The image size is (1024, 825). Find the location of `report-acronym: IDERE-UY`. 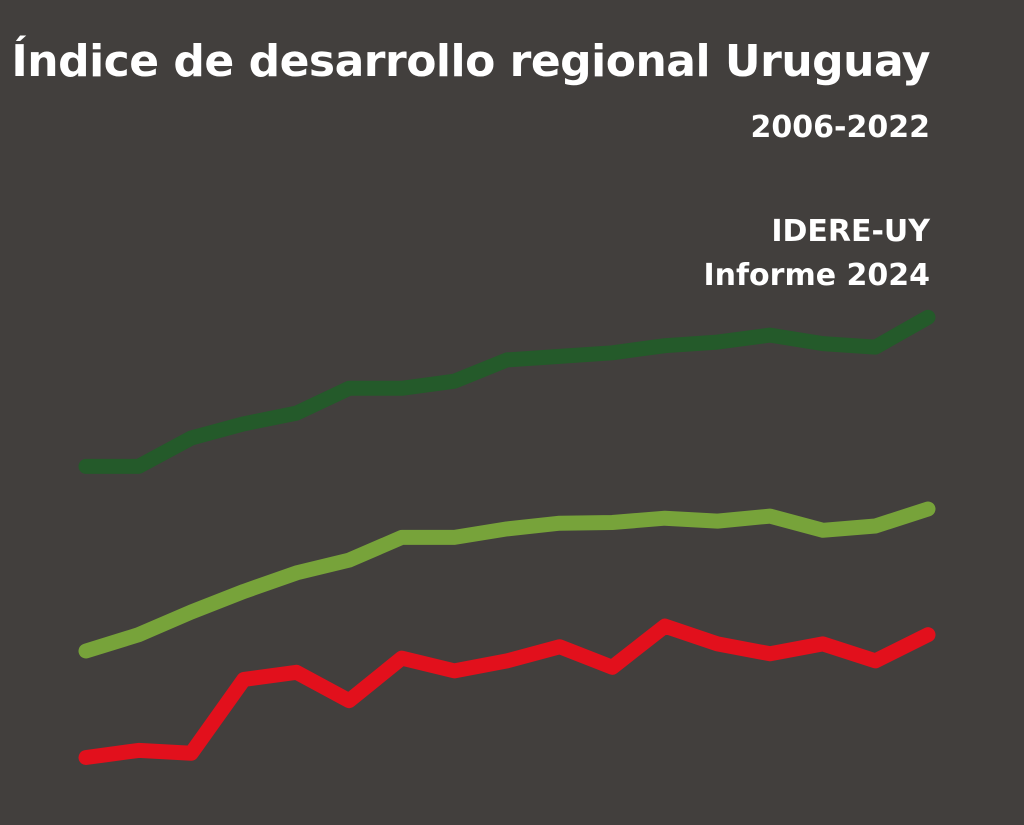

report-acronym: IDERE-UY is located at coordinates (850, 231).